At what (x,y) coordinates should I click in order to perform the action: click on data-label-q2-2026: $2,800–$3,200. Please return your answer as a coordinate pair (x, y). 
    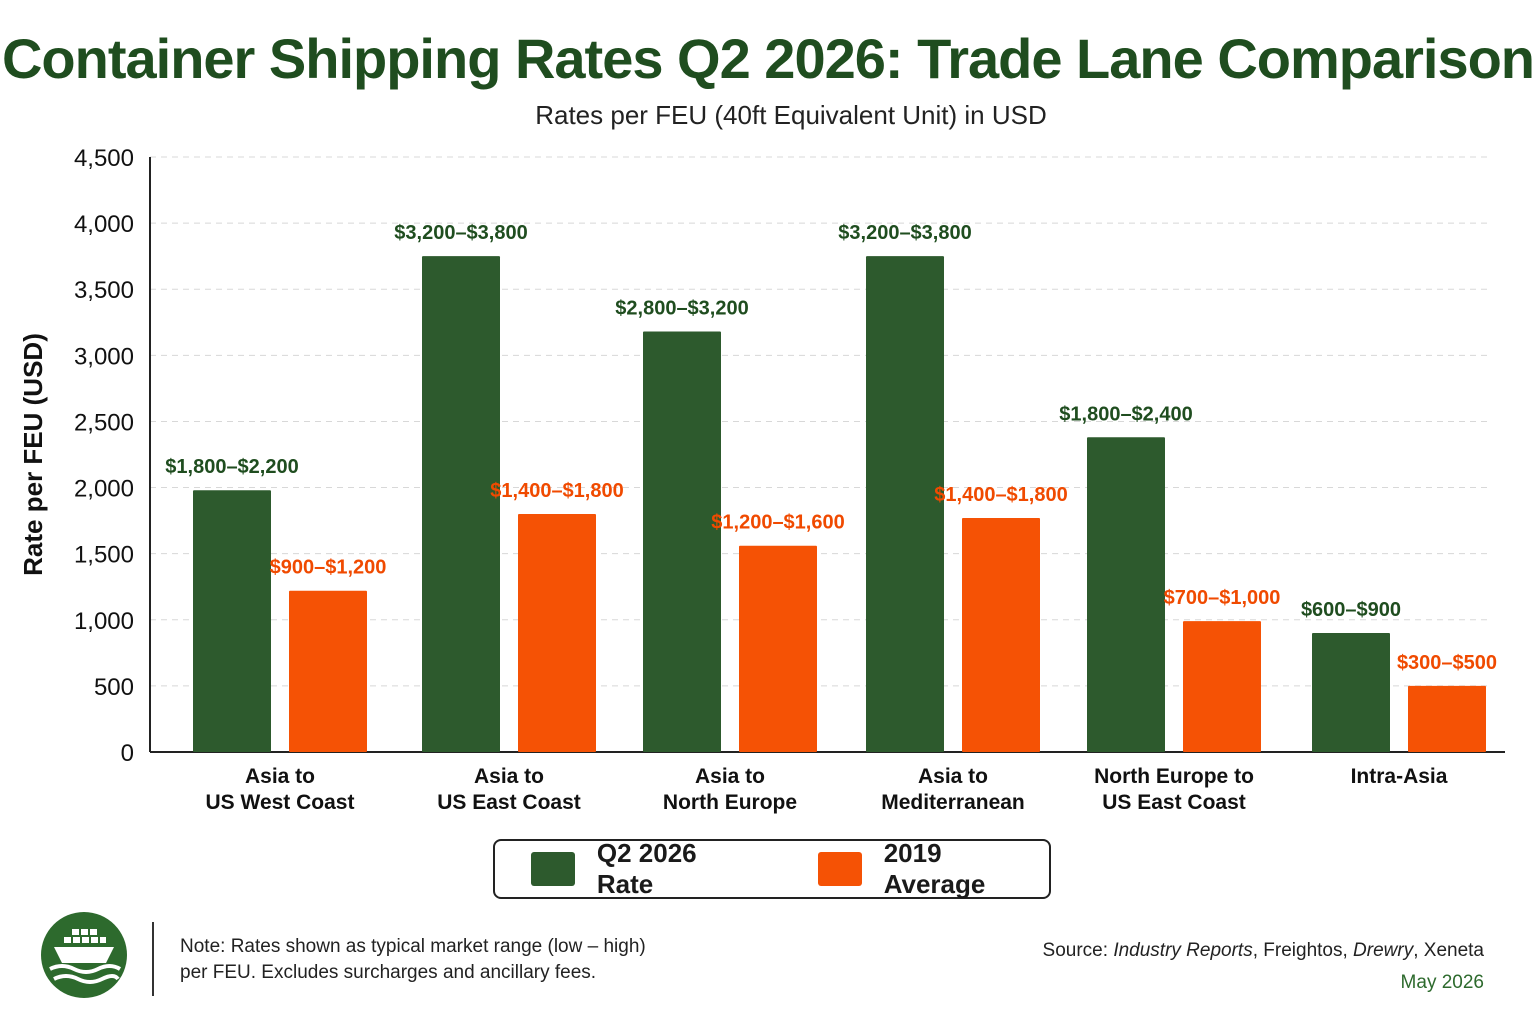
    Looking at the image, I should click on (681, 309).